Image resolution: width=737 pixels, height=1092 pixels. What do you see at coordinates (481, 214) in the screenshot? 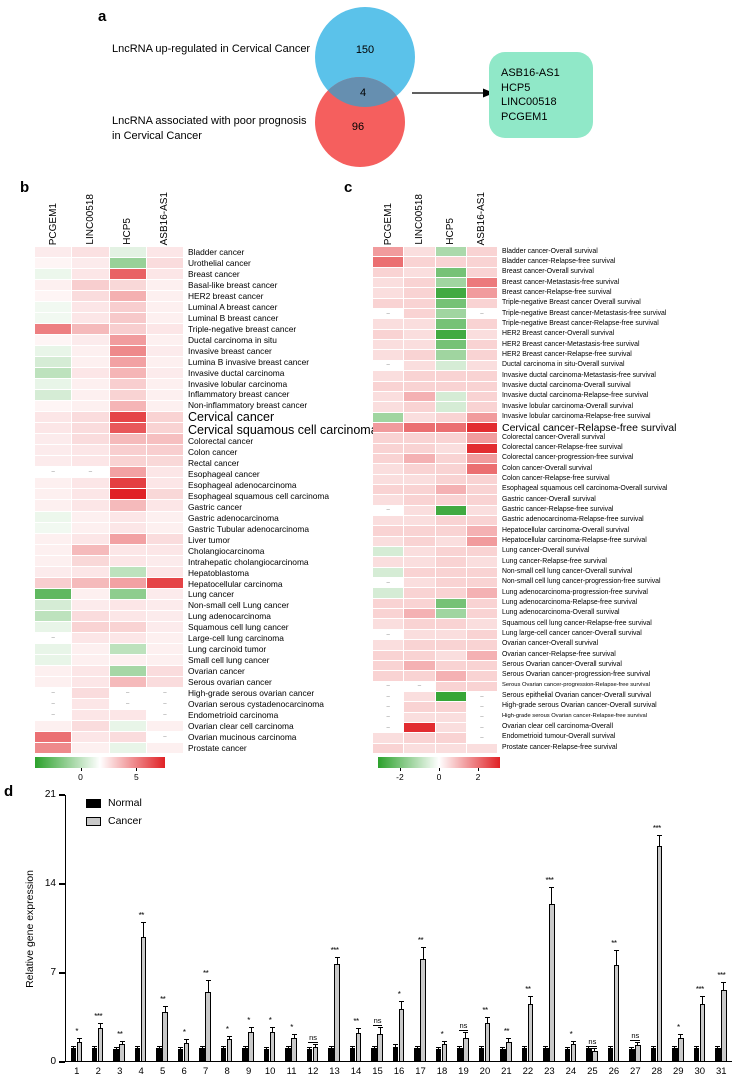
I see `column-header: ASB16-AS1` at bounding box center [481, 214].